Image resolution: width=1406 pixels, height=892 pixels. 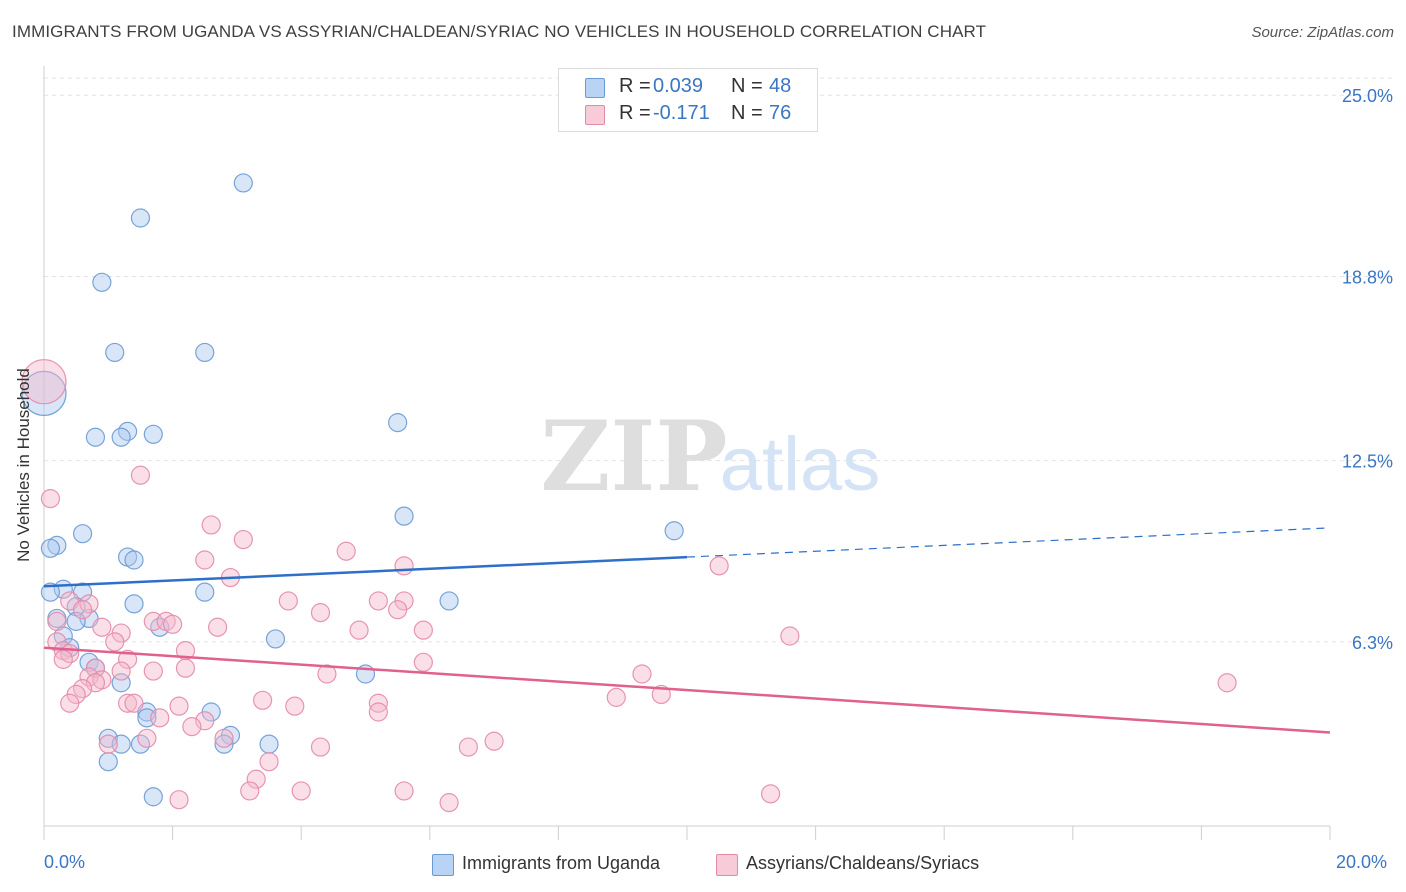 What do you see at coordinates (727, 865) in the screenshot?
I see `bottom-legend-swatch-pink` at bounding box center [727, 865].